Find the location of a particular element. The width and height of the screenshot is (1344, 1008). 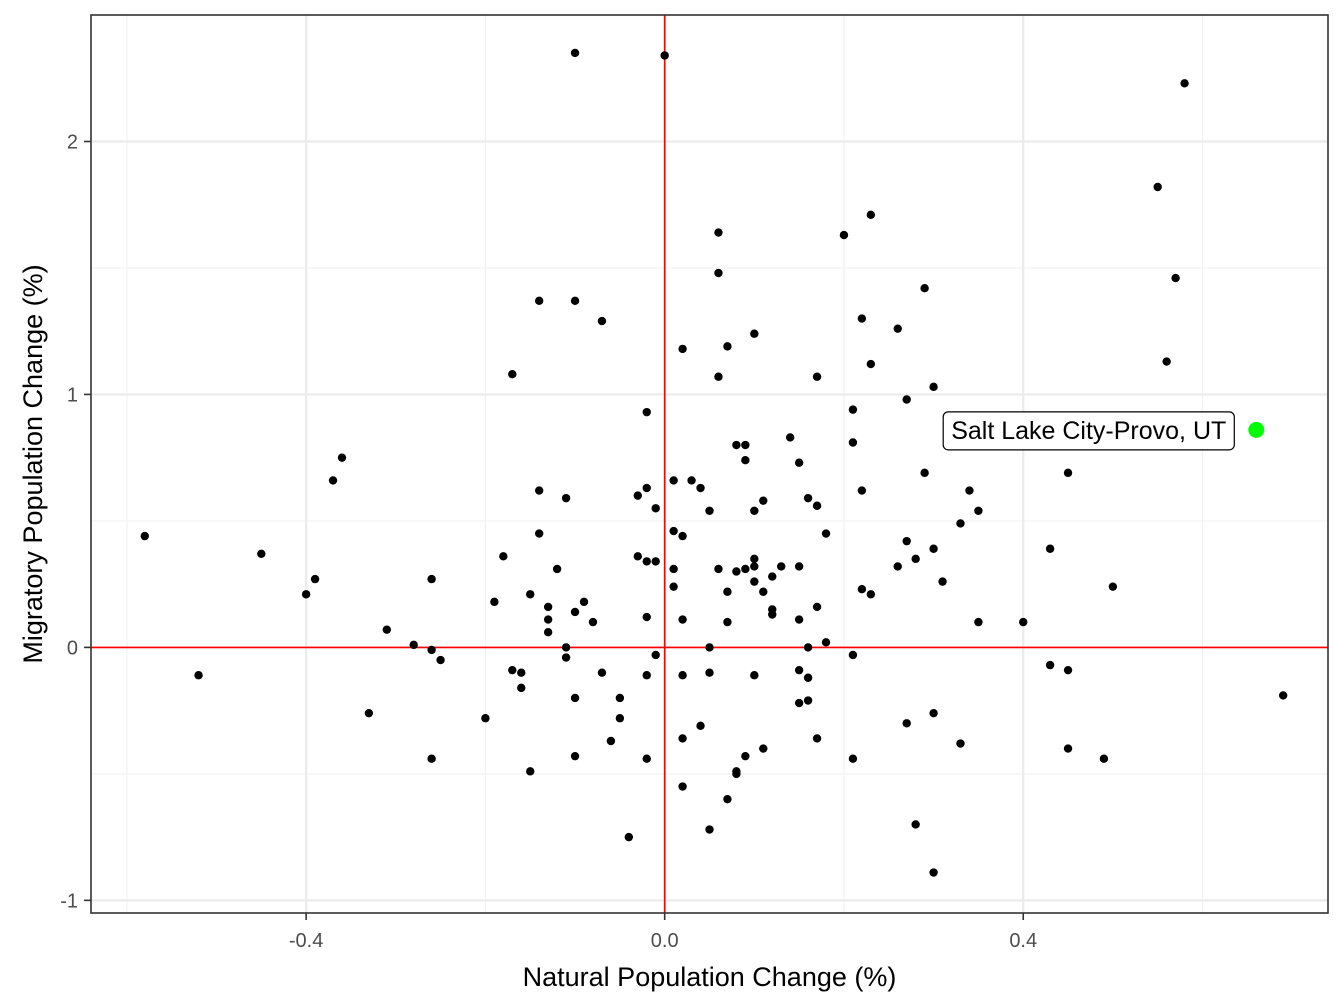

x-tick-label: 0.0 is located at coordinates (665, 941).